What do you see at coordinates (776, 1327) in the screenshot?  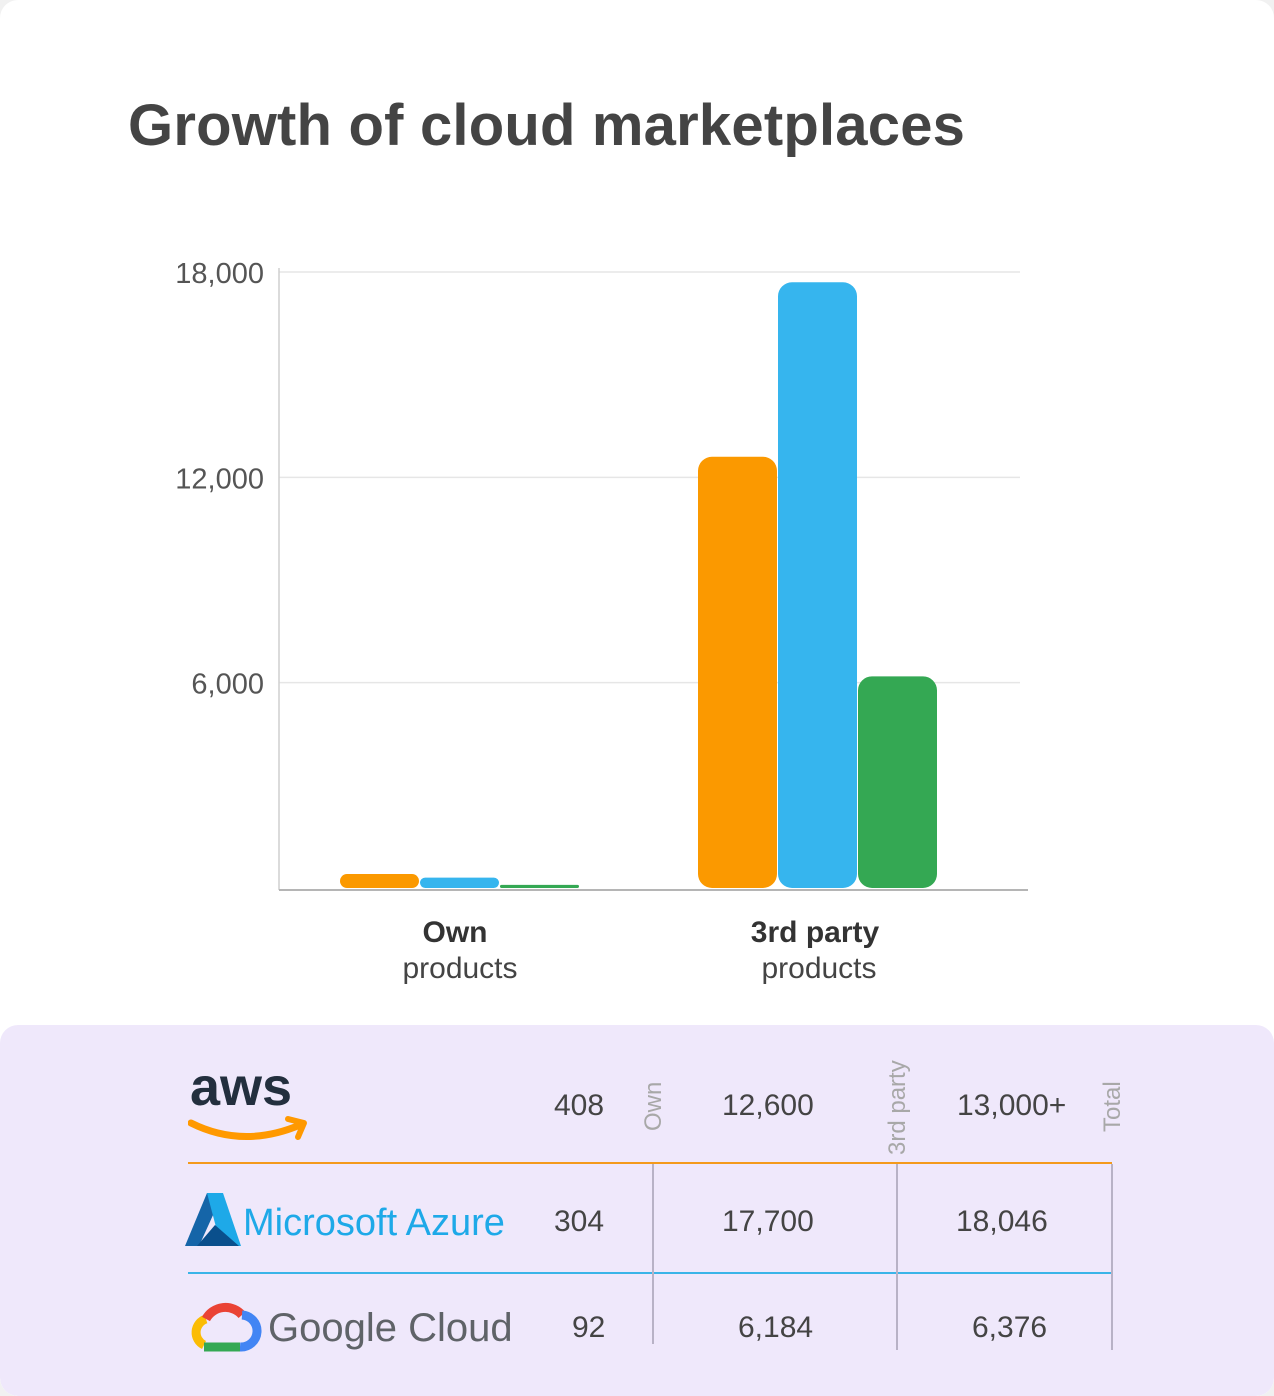 I see `google-third-value: 6,184` at bounding box center [776, 1327].